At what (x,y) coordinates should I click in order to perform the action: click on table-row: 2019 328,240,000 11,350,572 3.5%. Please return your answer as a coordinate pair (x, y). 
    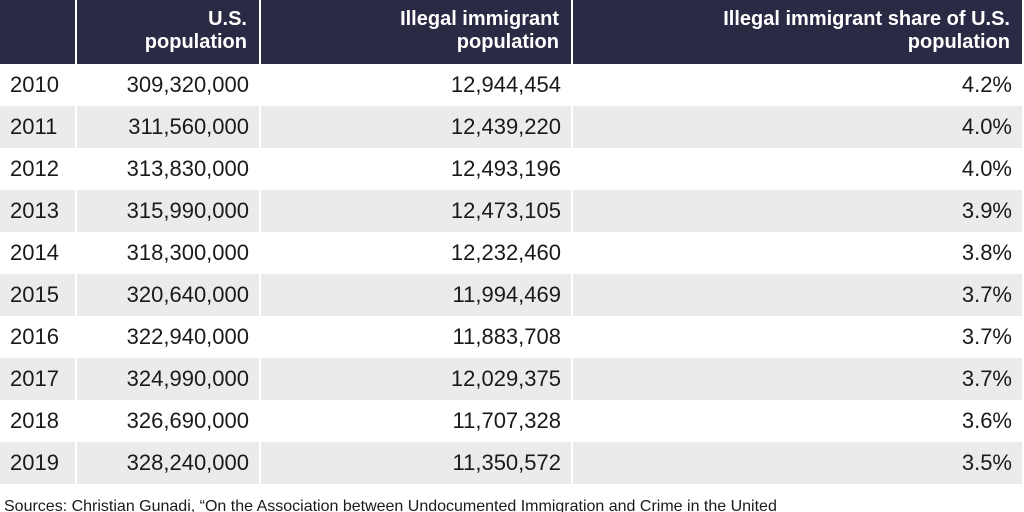
    Looking at the image, I should click on (511, 463).